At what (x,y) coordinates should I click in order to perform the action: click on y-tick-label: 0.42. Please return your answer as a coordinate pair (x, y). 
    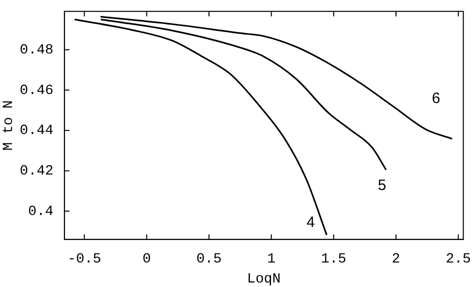
    Looking at the image, I should click on (37, 172).